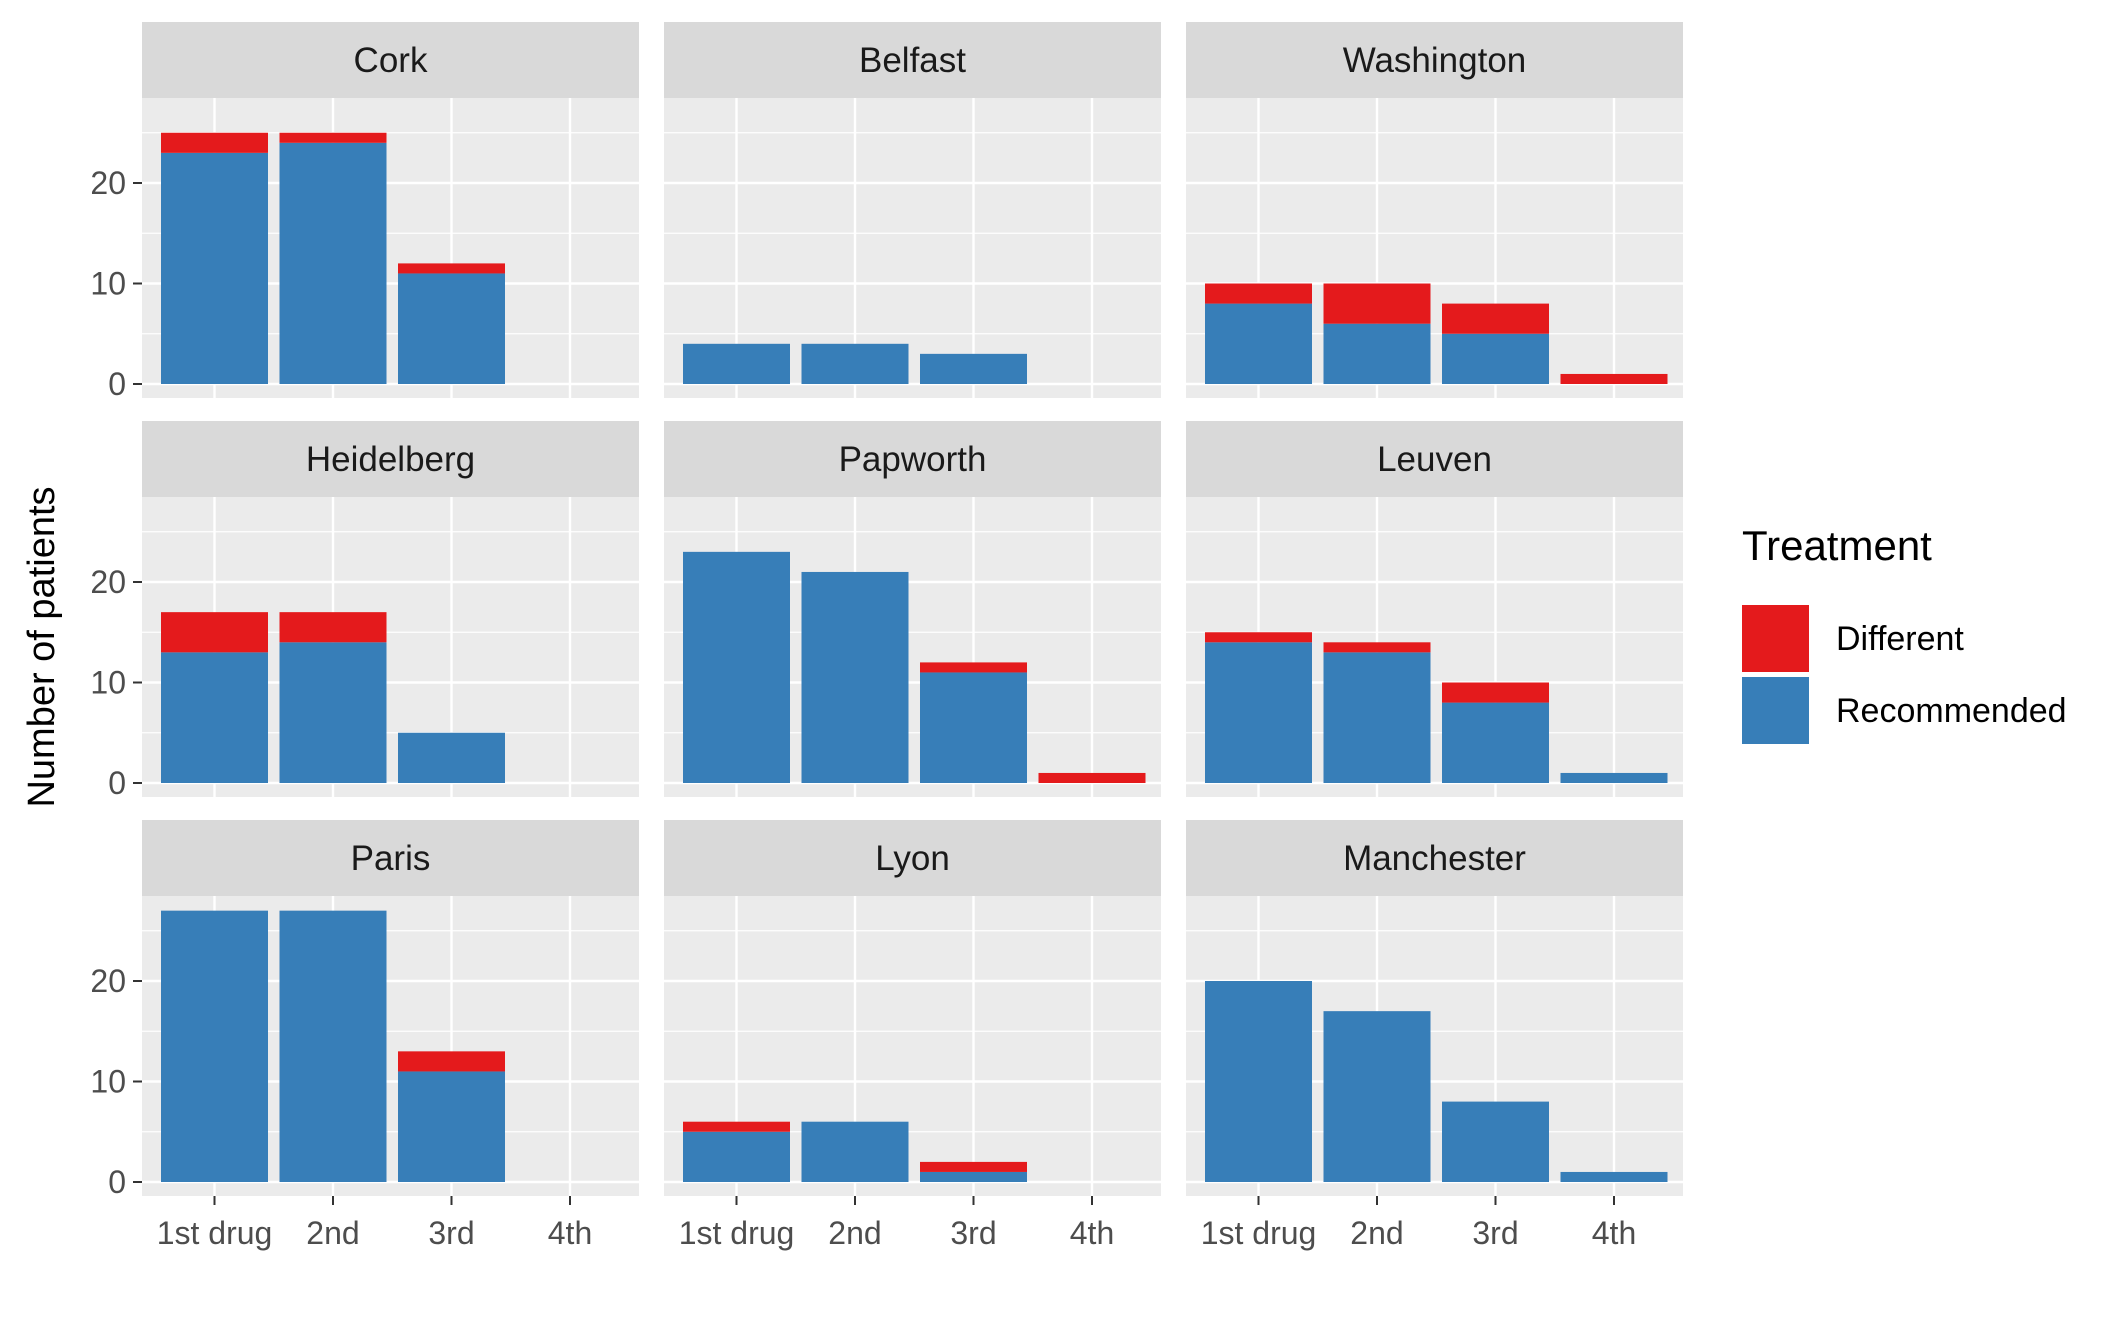 This screenshot has height=1325, width=2125. Describe the element at coordinates (42, 646) in the screenshot. I see `y-axis-title: Number of patients` at that location.